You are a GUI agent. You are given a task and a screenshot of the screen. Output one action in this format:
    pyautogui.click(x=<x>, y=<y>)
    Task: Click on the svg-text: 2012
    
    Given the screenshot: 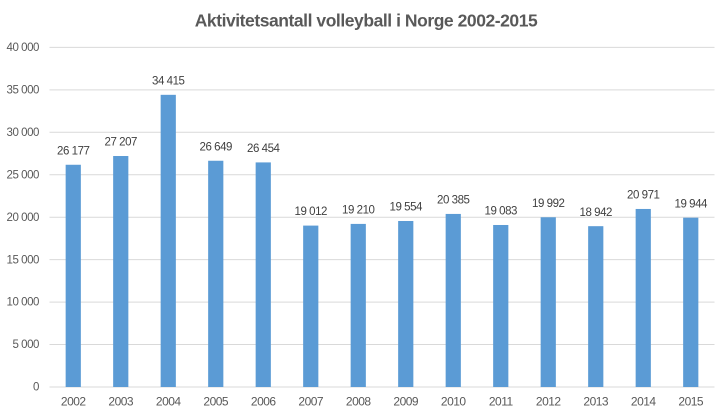 What is the action you would take?
    pyautogui.click(x=549, y=402)
    